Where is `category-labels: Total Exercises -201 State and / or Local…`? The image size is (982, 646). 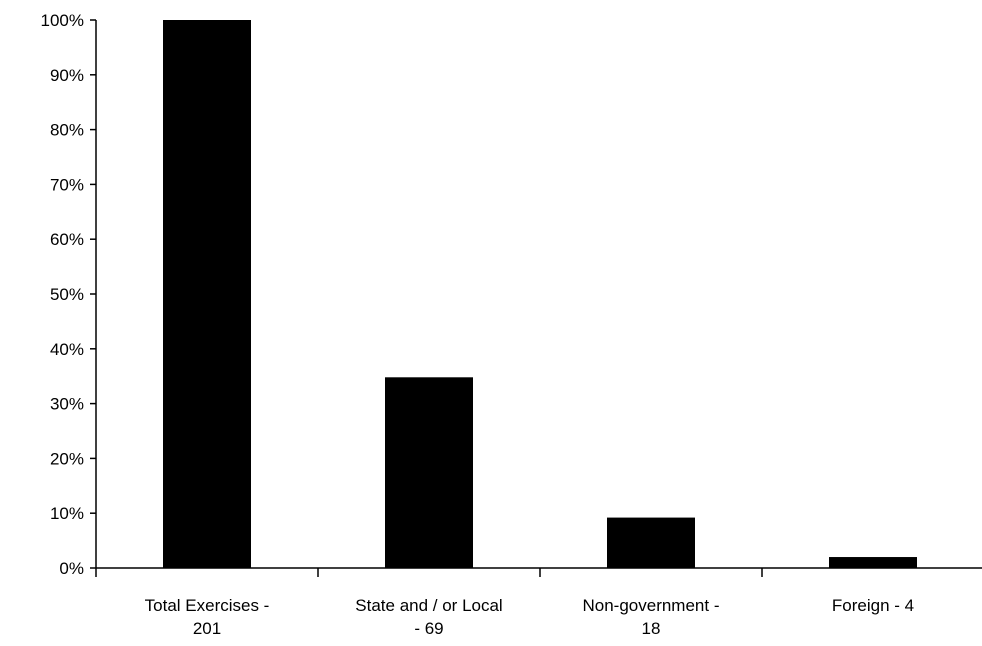
category-labels: Total Exercises -201 State and / or Local… is located at coordinates (529, 617).